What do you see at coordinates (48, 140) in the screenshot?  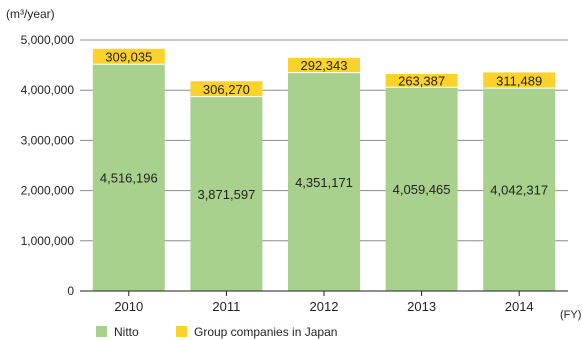 I see `y-tick-label: 3,000,000` at bounding box center [48, 140].